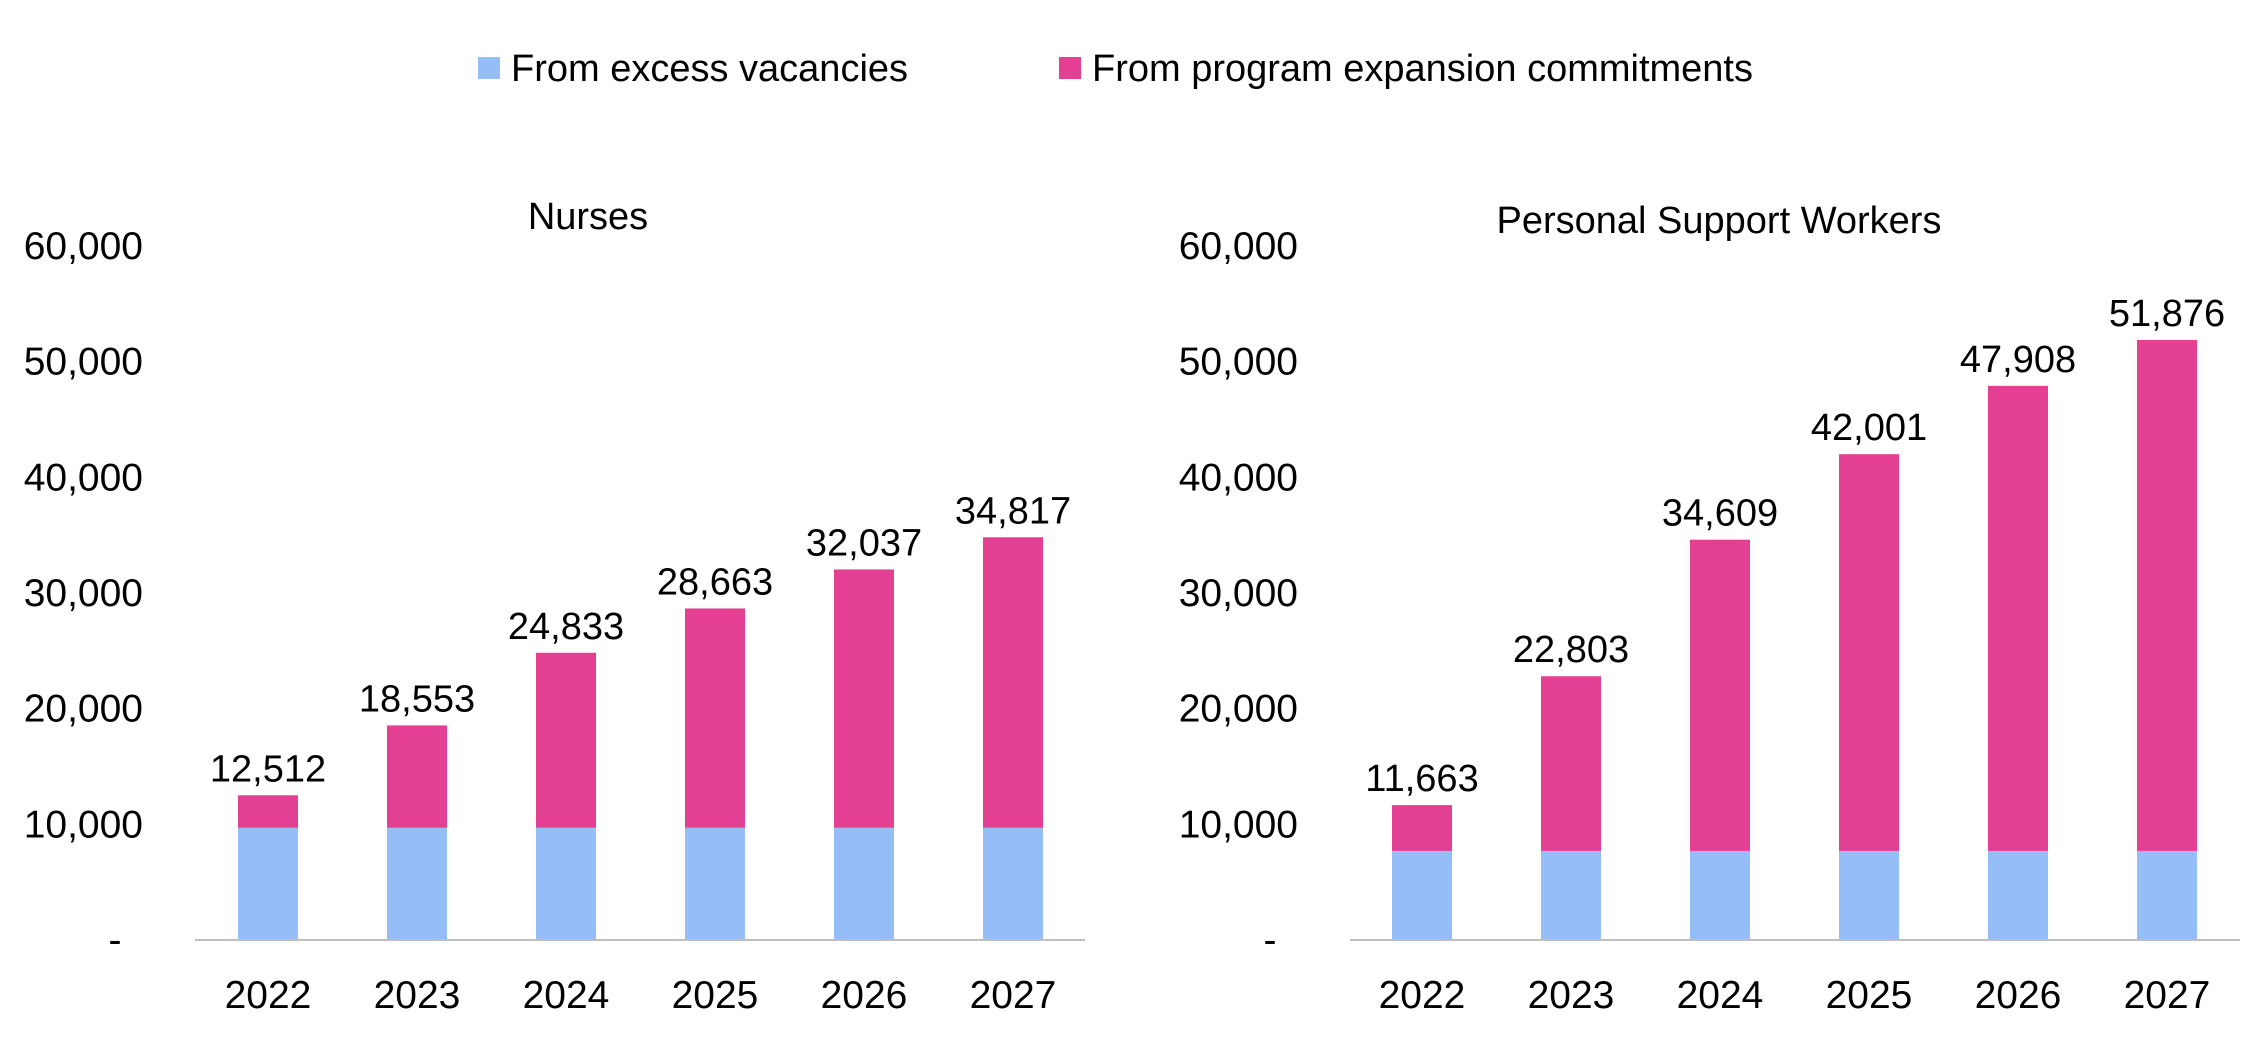 This screenshot has height=1050, width=2255. What do you see at coordinates (588, 217) in the screenshot?
I see `chart-title: Nurses` at bounding box center [588, 217].